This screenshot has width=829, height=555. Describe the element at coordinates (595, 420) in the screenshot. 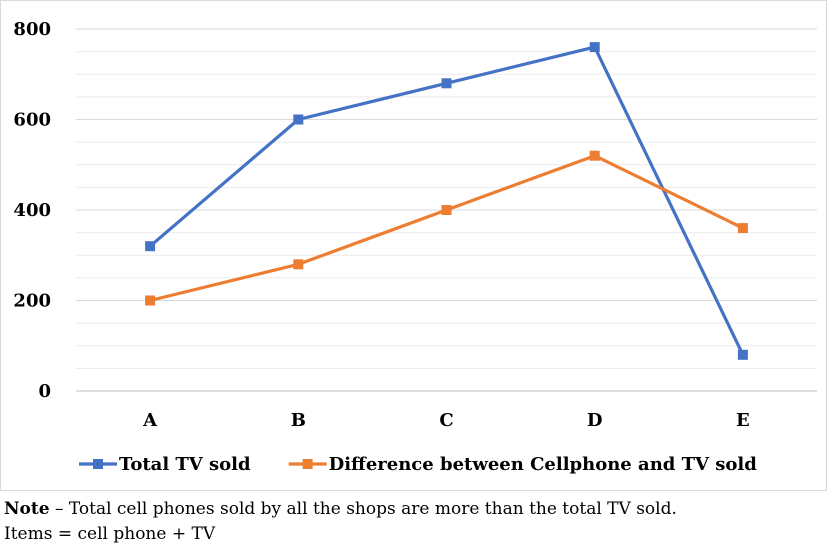

I see `x-tick-label: D` at that location.